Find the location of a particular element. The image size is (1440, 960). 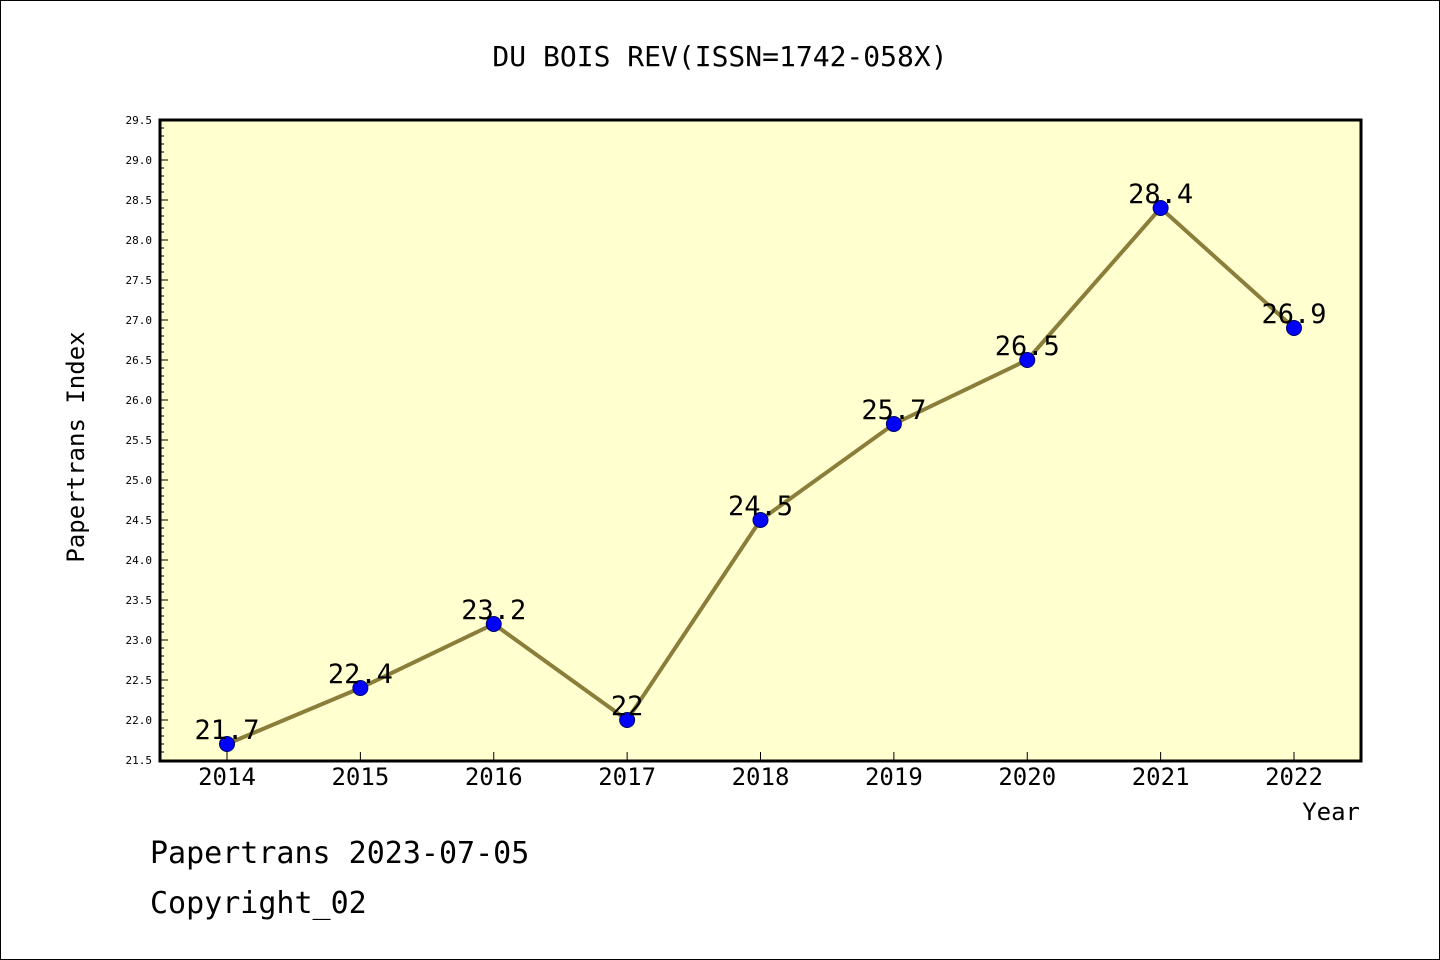

y-tick-label: 25.5 is located at coordinates (139, 440).